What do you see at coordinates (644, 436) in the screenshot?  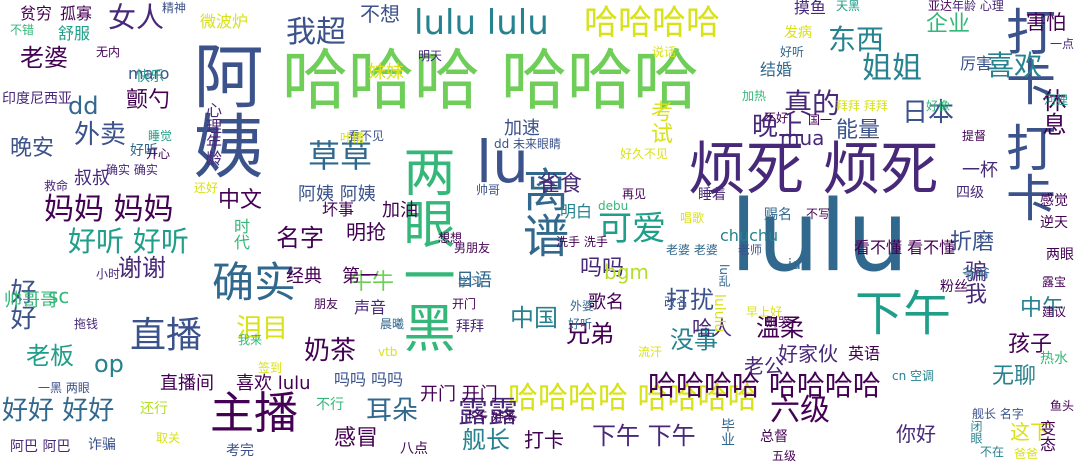 I see `cloud-word: 下午 下午` at bounding box center [644, 436].